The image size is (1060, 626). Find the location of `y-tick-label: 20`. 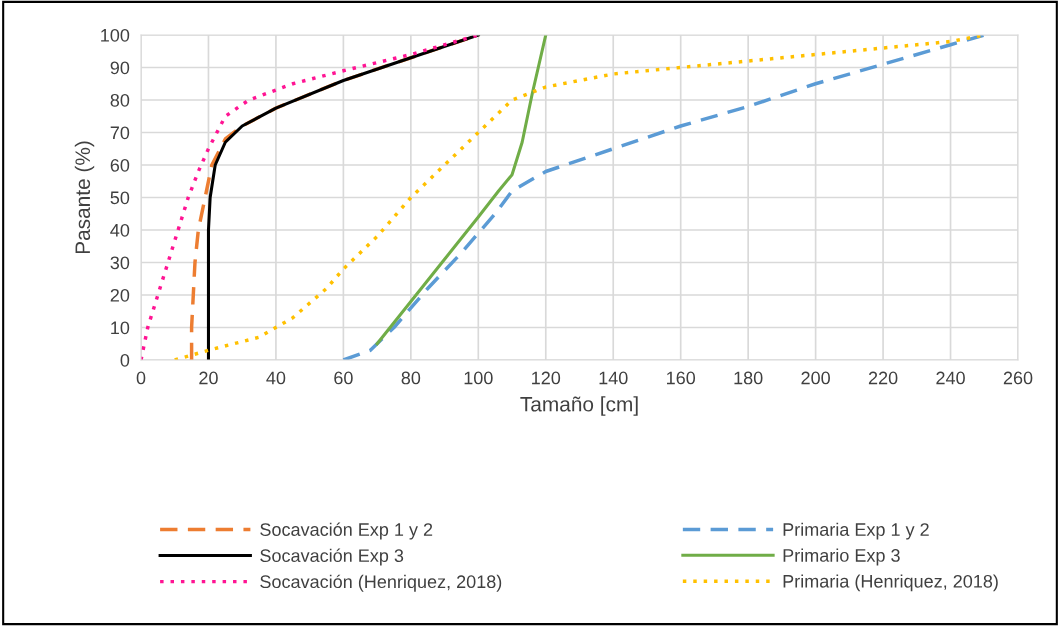

y-tick-label: 20 is located at coordinates (120, 295).